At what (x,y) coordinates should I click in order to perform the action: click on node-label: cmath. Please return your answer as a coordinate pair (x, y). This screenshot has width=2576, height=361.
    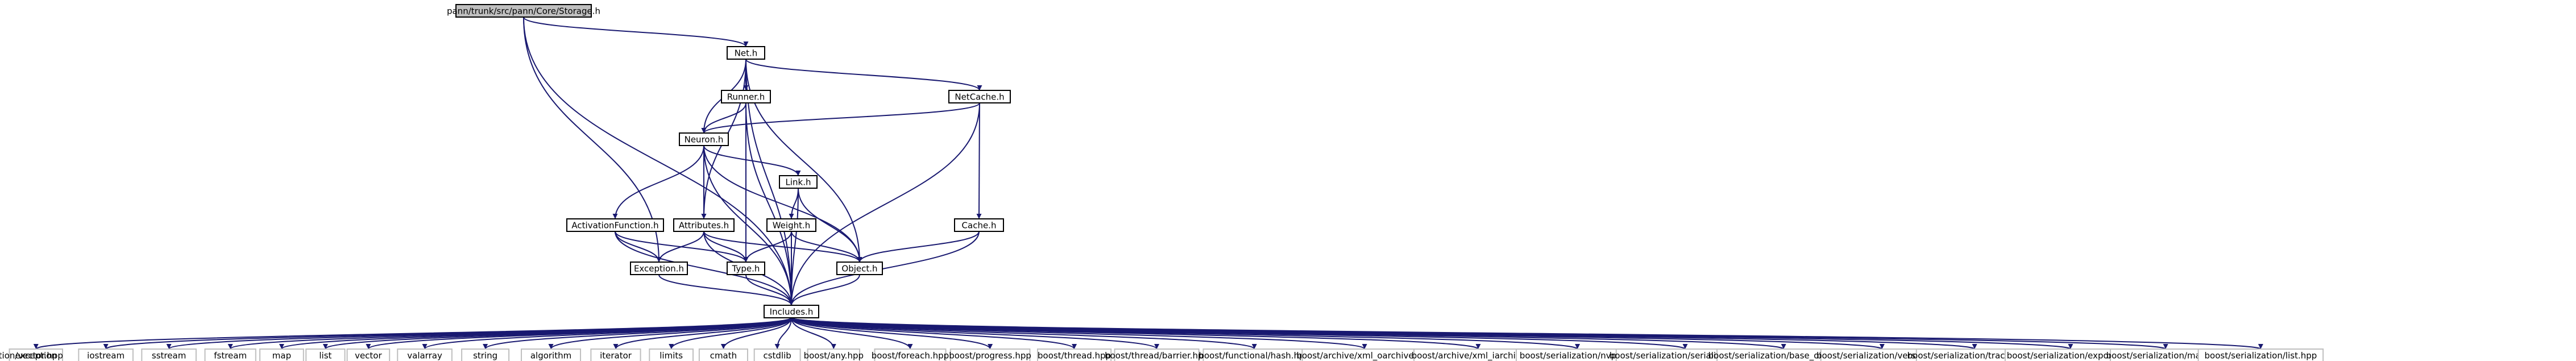
    Looking at the image, I should click on (723, 356).